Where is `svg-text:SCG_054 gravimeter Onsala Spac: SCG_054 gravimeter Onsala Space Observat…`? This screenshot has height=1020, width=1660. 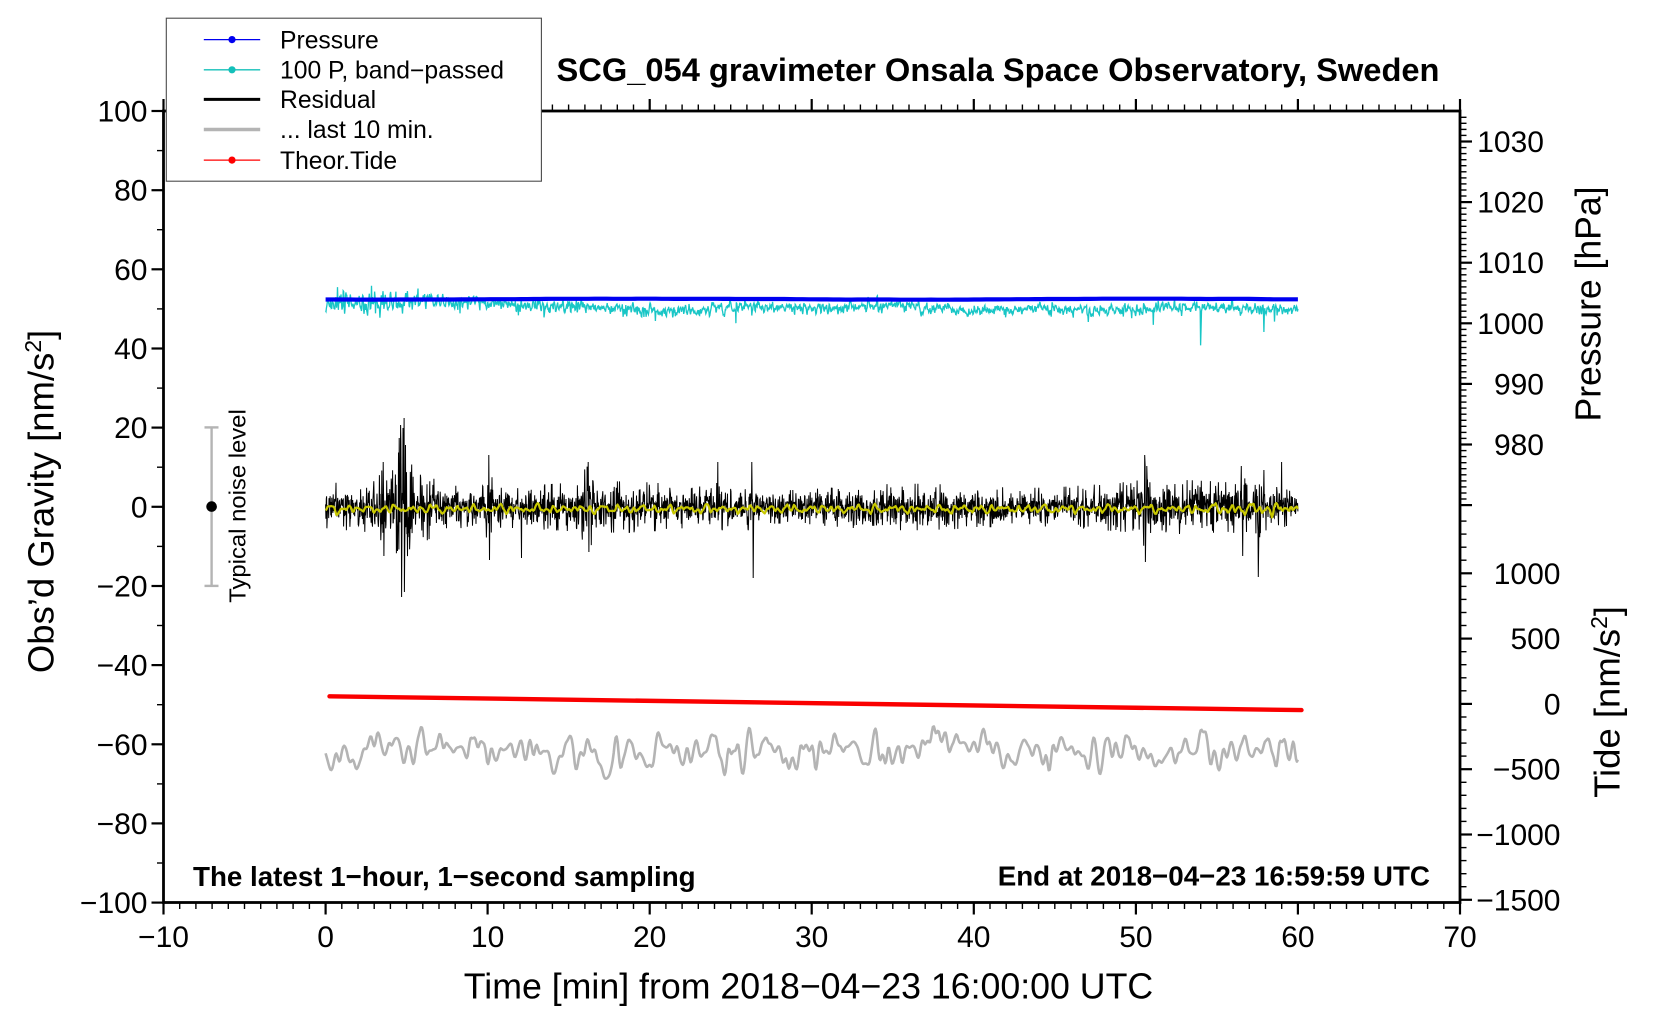
svg-text:SCG_054 gravimeter Onsala Spac: SCG_054 gravimeter Onsala Space Observat… is located at coordinates (998, 70).